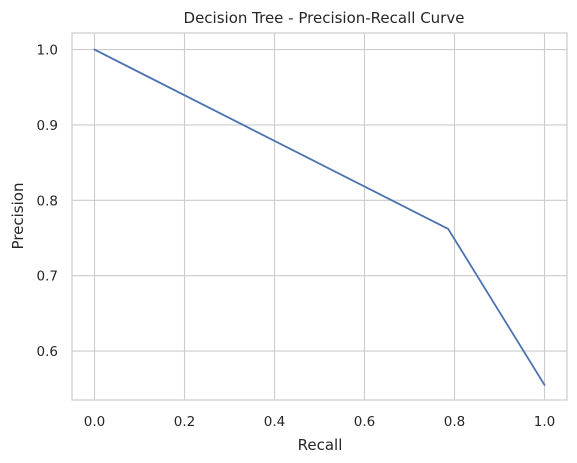 The width and height of the screenshot is (577, 463). What do you see at coordinates (320, 445) in the screenshot?
I see `x-axis-label: Recall` at bounding box center [320, 445].